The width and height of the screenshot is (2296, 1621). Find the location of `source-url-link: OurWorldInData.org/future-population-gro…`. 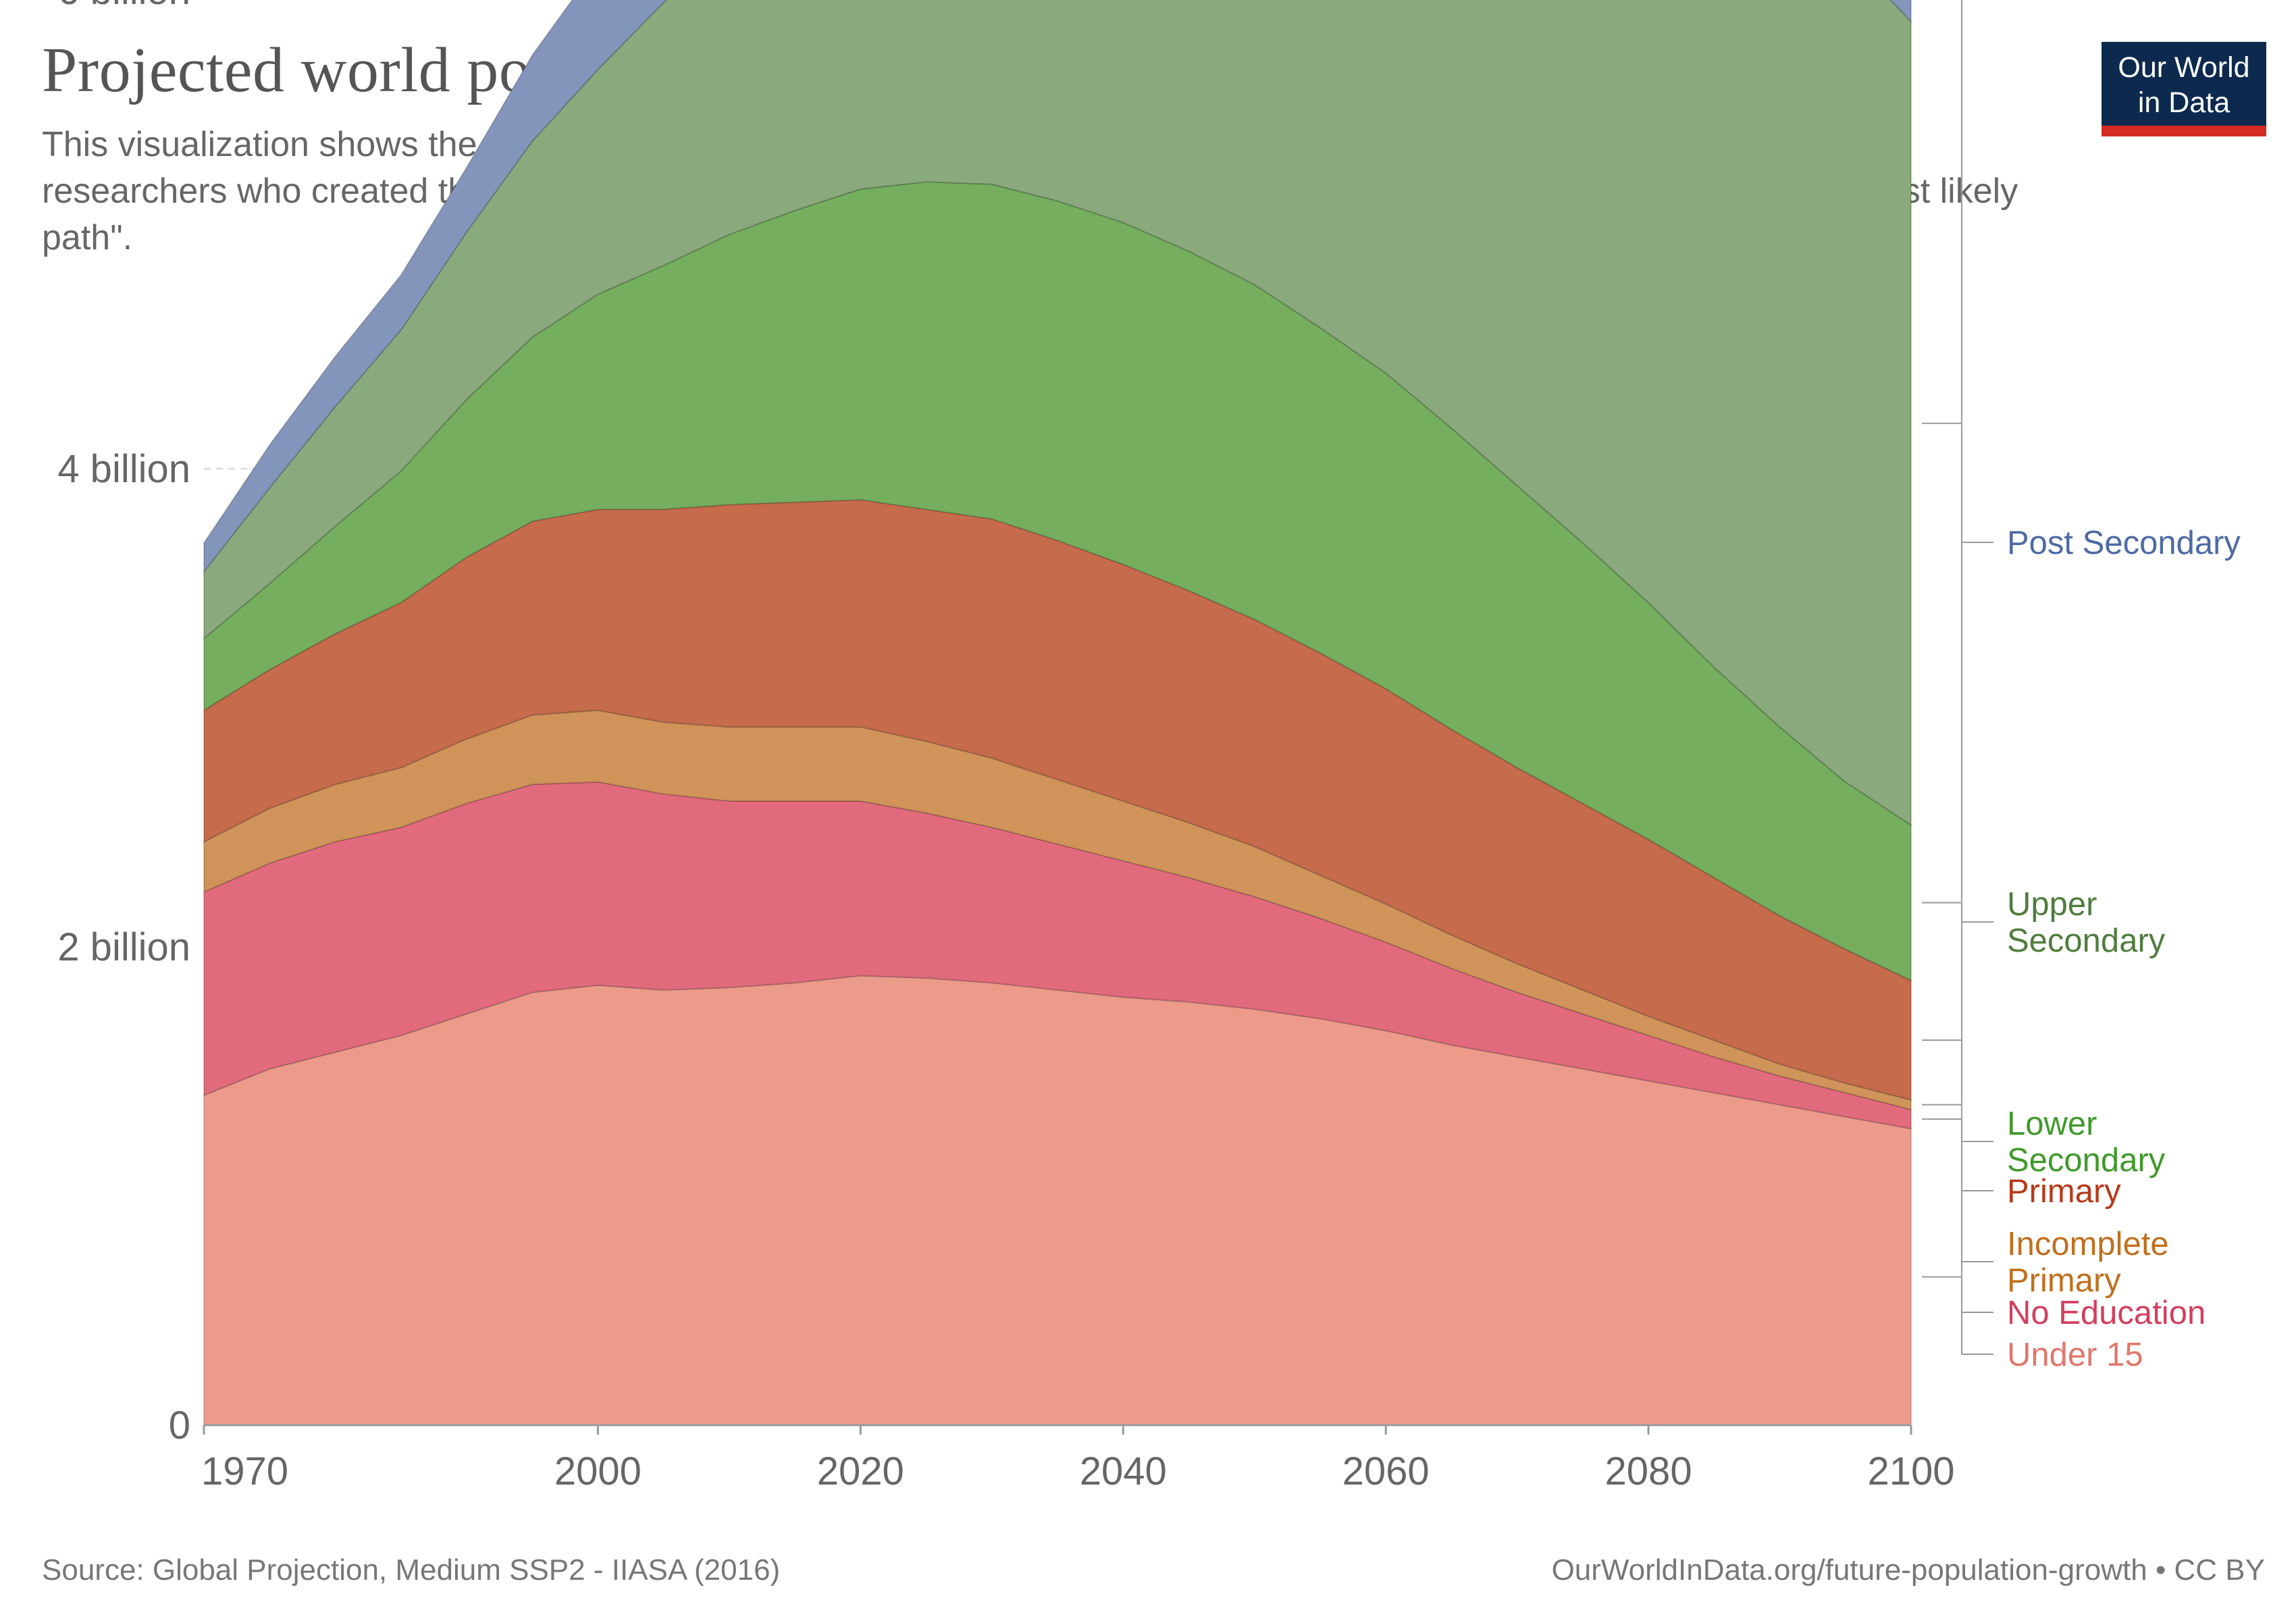

source-url-link: OurWorldInData.org/future-population-gro… is located at coordinates (1908, 1570).